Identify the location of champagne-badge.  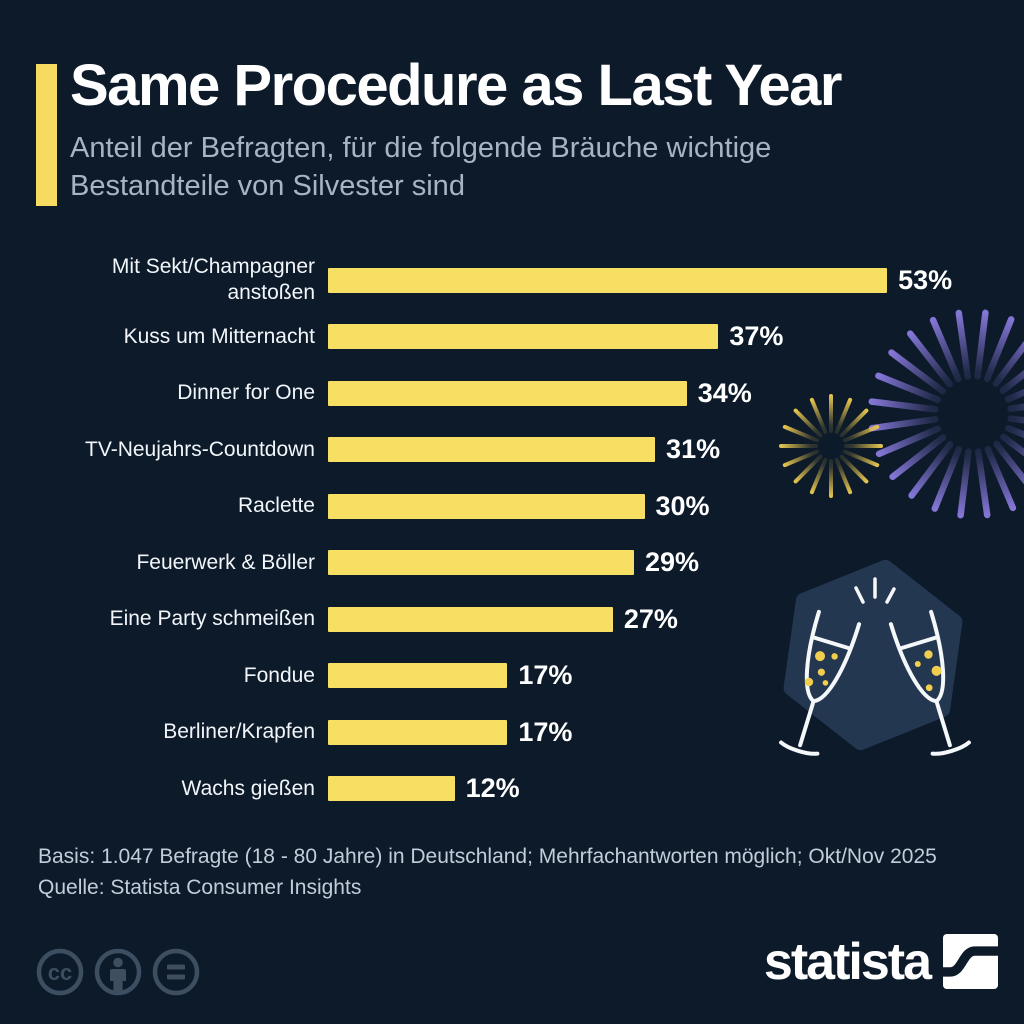
(875, 667).